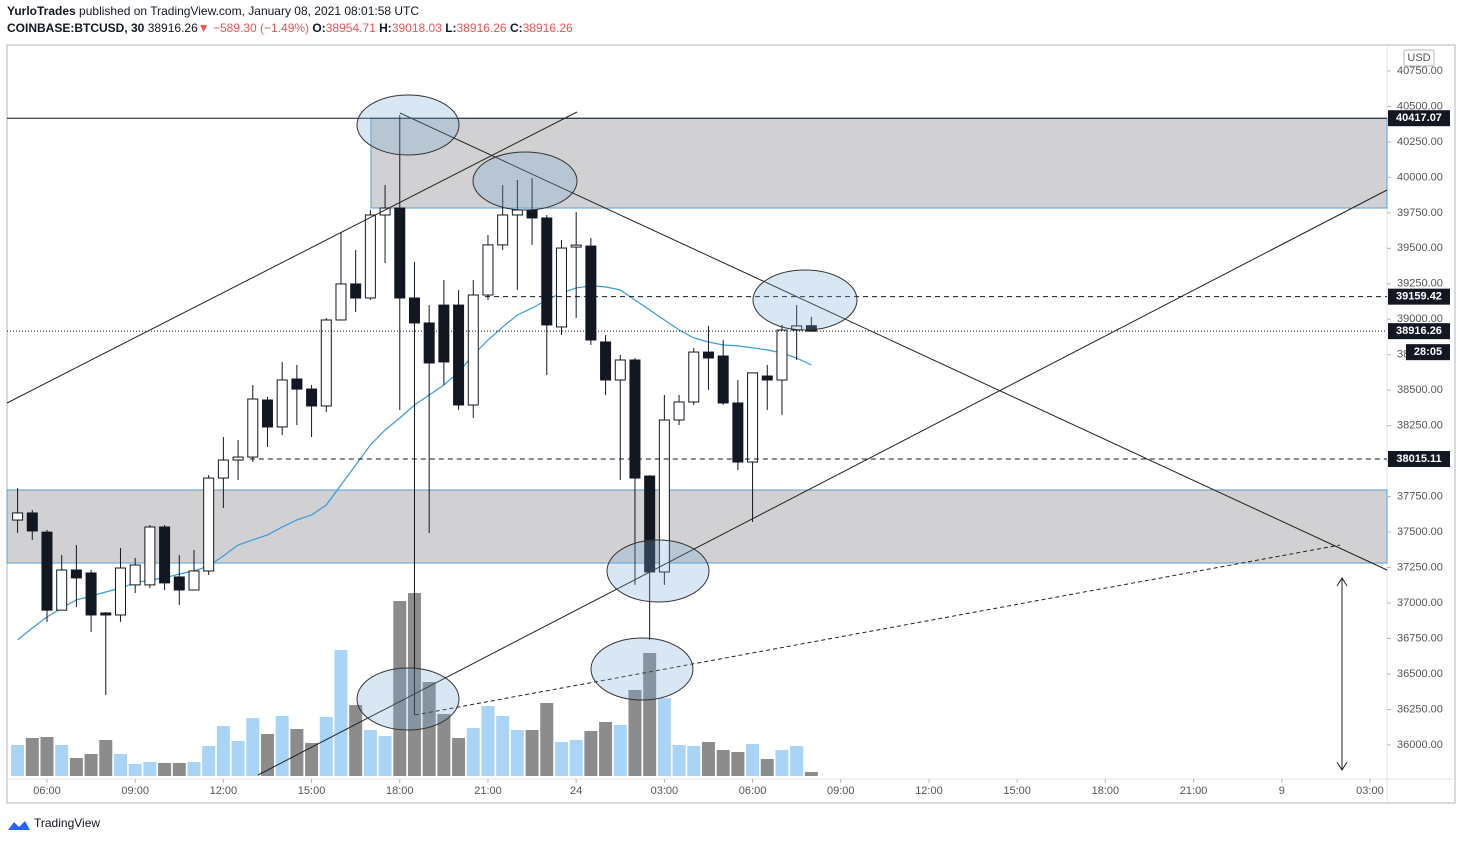  I want to click on y-tick-label: 37000.00, so click(1420, 603).